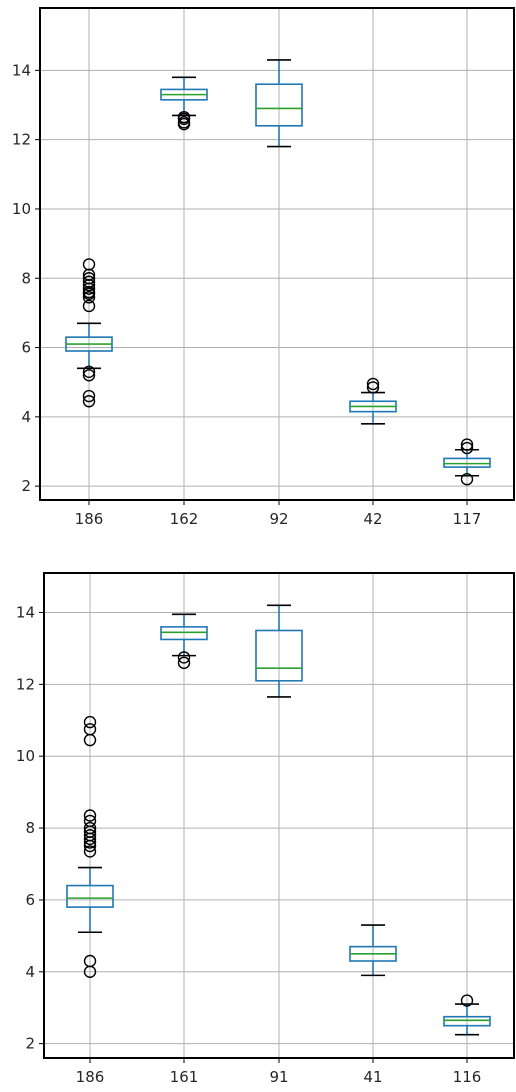 The height and width of the screenshot is (1092, 516). Describe the element at coordinates (467, 519) in the screenshot. I see `x-tick-label: 117` at that location.